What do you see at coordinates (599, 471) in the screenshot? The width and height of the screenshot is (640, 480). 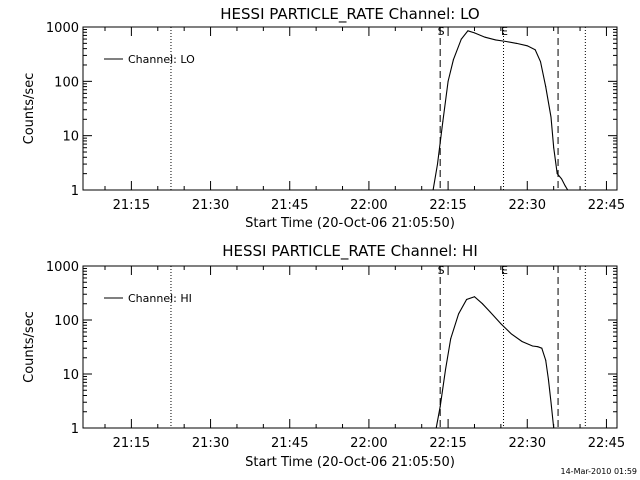 I see `footer-date: 14-Mar-2010 01:59` at bounding box center [599, 471].